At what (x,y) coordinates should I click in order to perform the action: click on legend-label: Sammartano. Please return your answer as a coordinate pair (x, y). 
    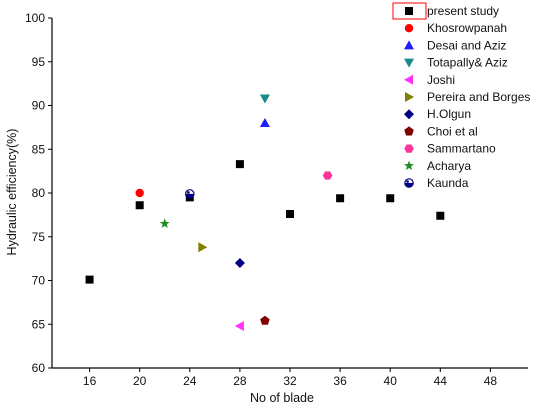
    Looking at the image, I should click on (461, 149).